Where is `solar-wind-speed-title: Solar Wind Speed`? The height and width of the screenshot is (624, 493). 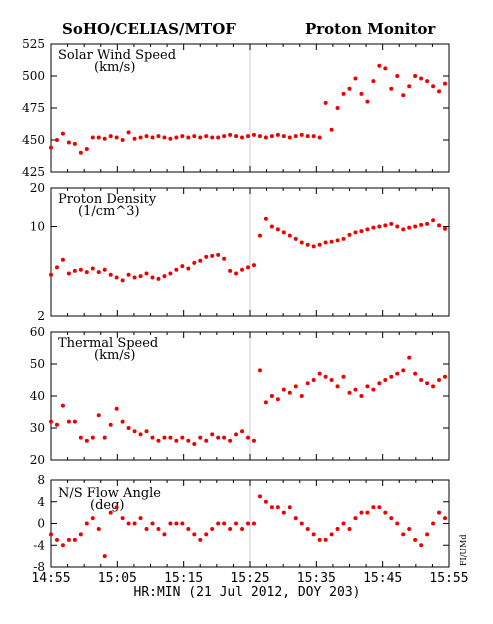 solar-wind-speed-title: Solar Wind Speed is located at coordinates (117, 55).